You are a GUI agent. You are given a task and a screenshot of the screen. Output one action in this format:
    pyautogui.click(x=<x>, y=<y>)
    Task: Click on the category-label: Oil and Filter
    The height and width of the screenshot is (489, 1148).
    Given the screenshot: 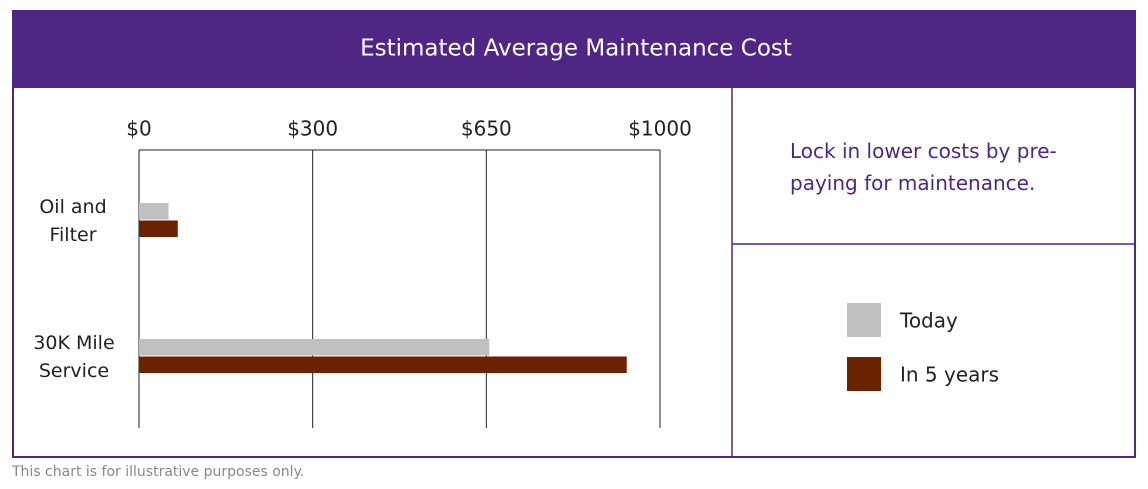 What is the action you would take?
    pyautogui.click(x=73, y=221)
    